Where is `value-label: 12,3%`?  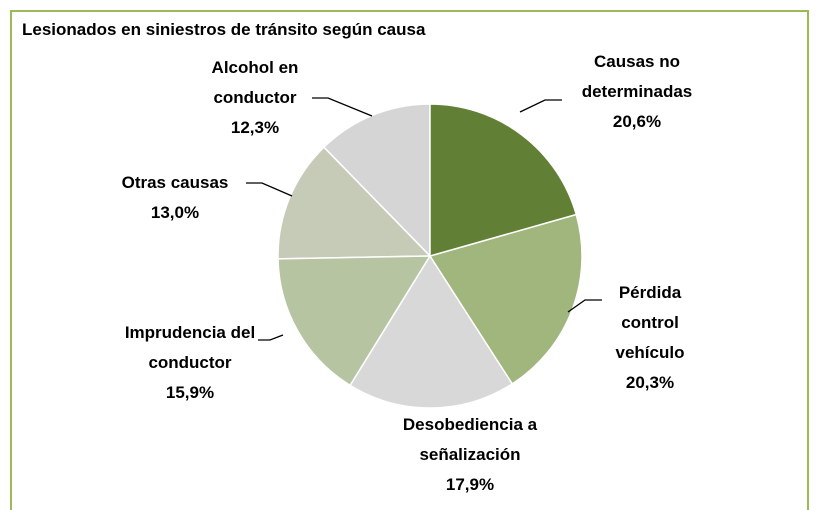
value-label: 12,3% is located at coordinates (255, 127).